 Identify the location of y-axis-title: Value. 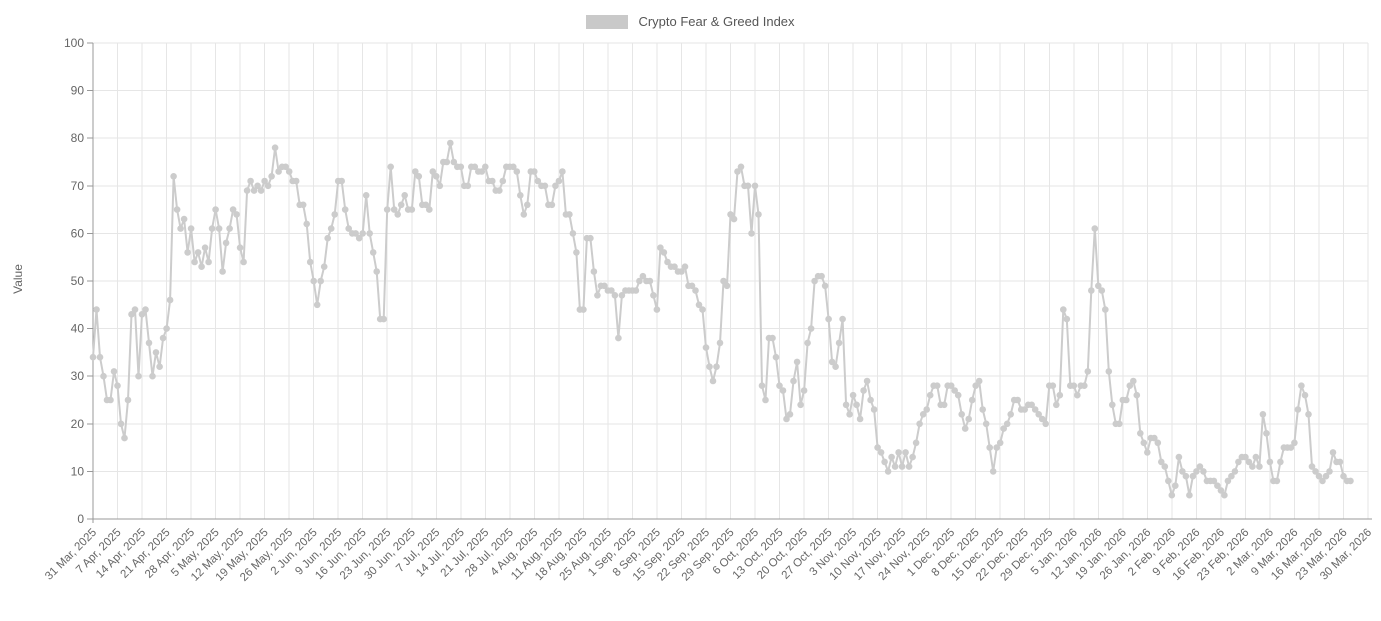
(18, 279).